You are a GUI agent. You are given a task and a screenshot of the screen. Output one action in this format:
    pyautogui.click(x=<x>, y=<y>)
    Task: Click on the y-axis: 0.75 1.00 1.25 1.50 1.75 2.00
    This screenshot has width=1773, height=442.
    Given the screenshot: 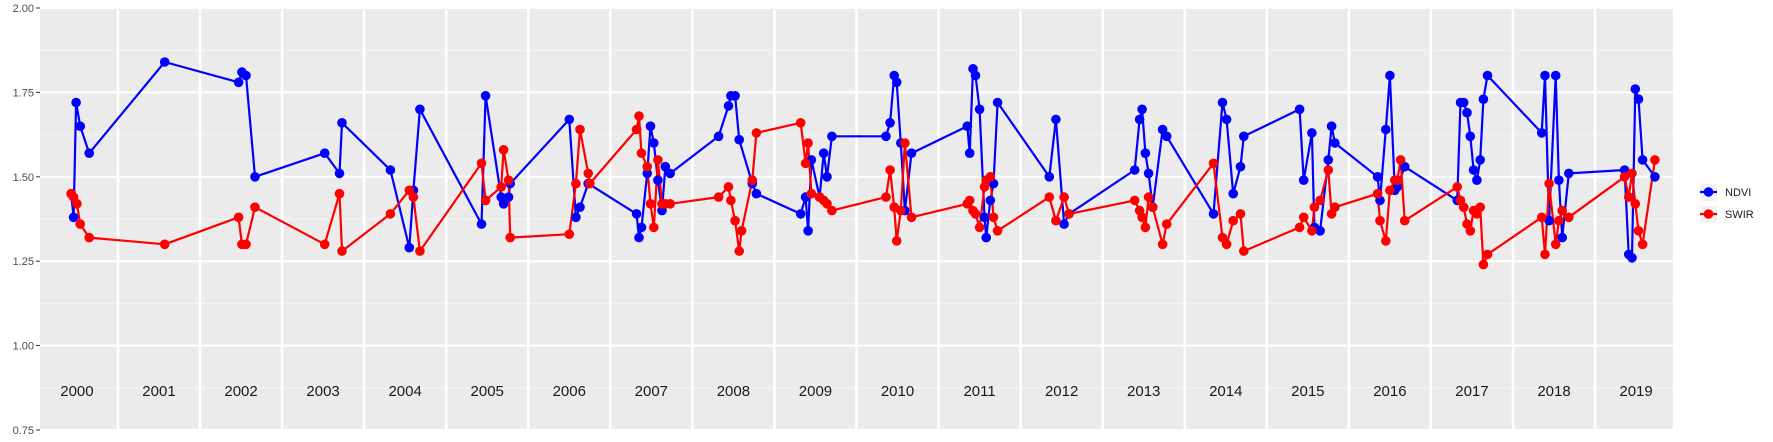 What is the action you would take?
    pyautogui.click(x=26, y=220)
    